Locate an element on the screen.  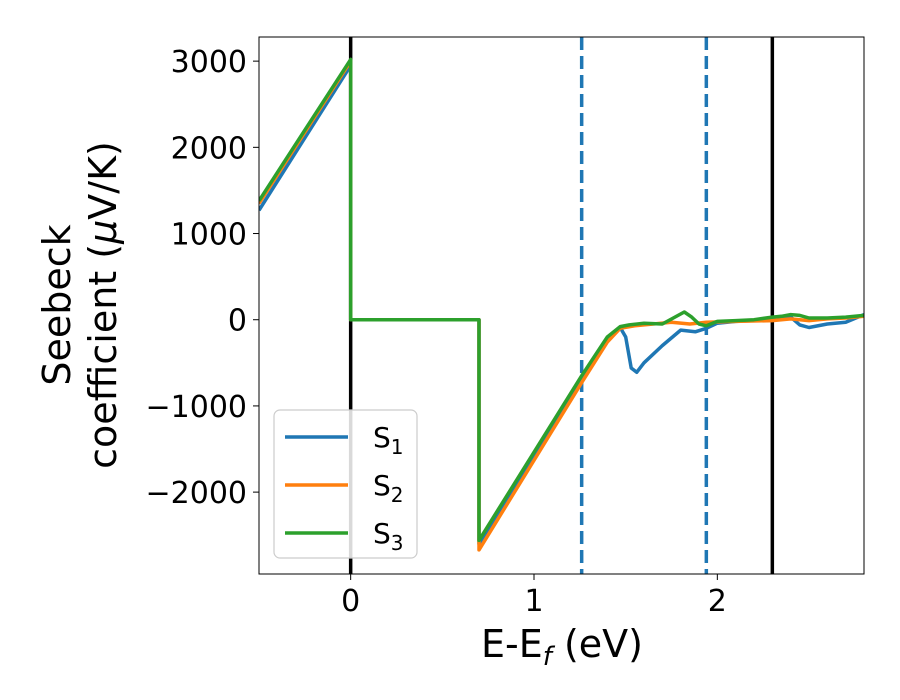
y-tick-label: 3000 is located at coordinates (209, 62).